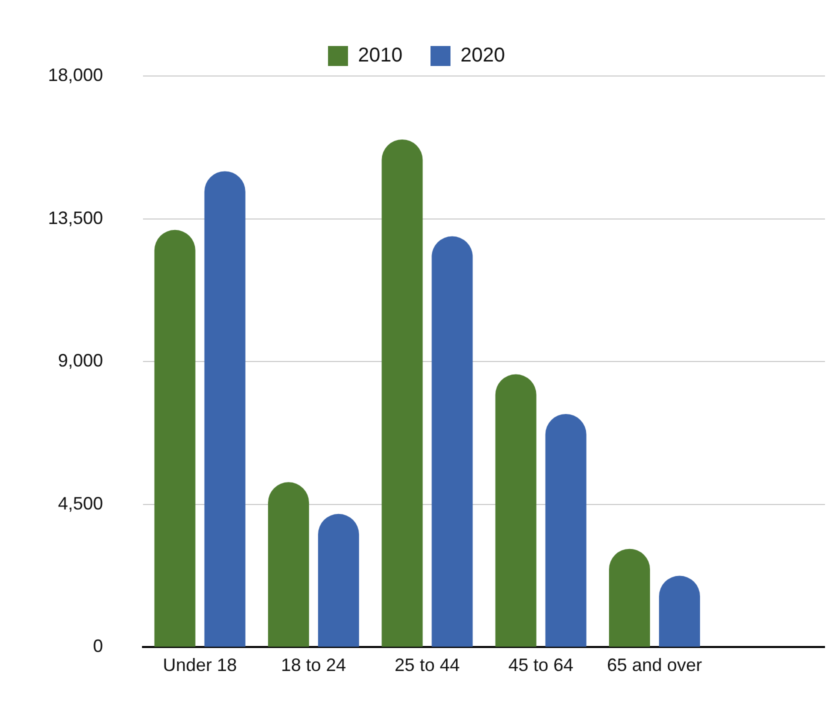 The image size is (833, 706). Describe the element at coordinates (81, 503) in the screenshot. I see `y-tick-label: 4,500` at that location.